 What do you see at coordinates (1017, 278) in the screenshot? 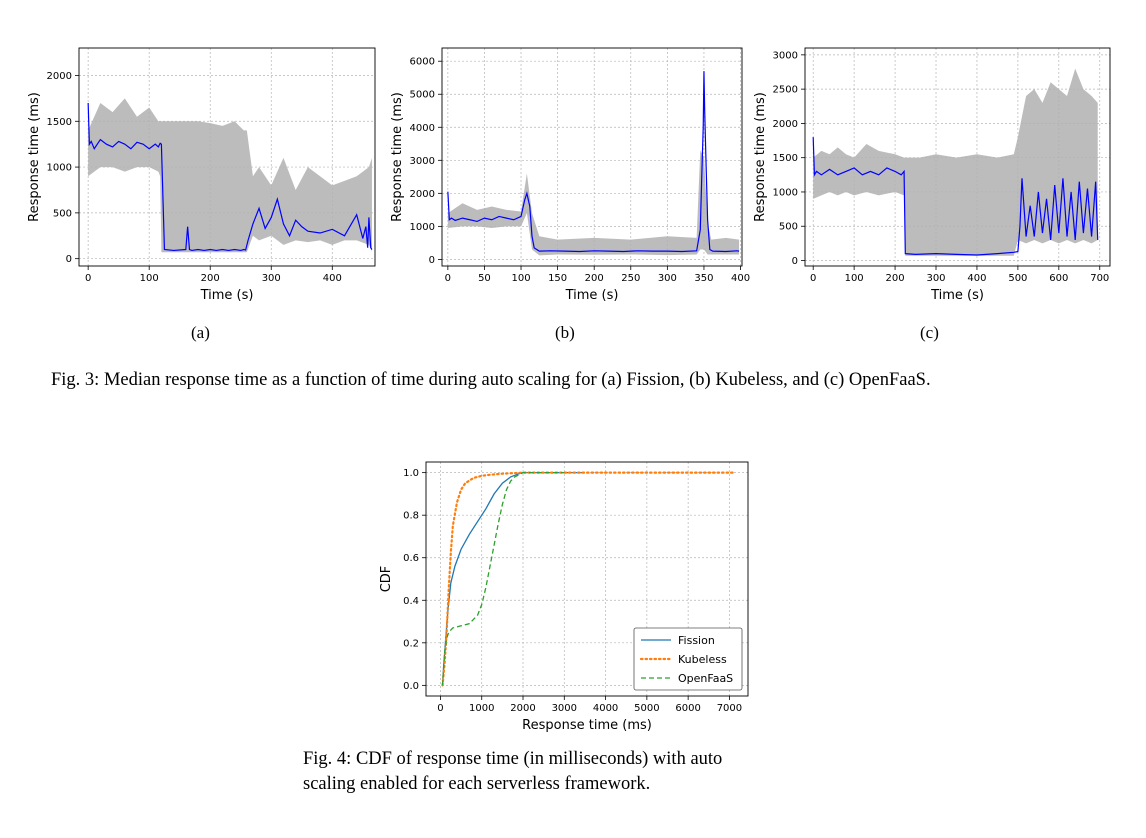
I see `x-tick-label: 500` at bounding box center [1017, 278].